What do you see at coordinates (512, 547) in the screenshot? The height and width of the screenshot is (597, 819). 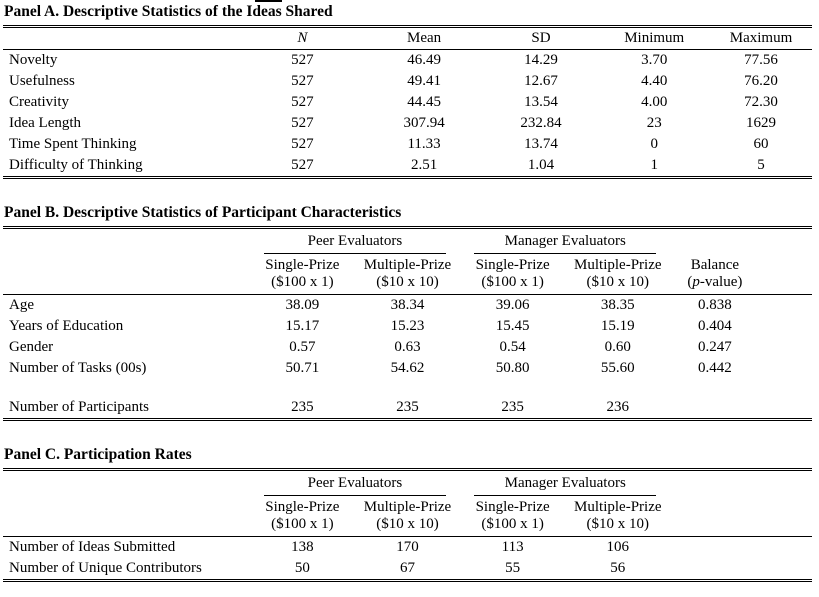 I see `cell-value: 113` at bounding box center [512, 547].